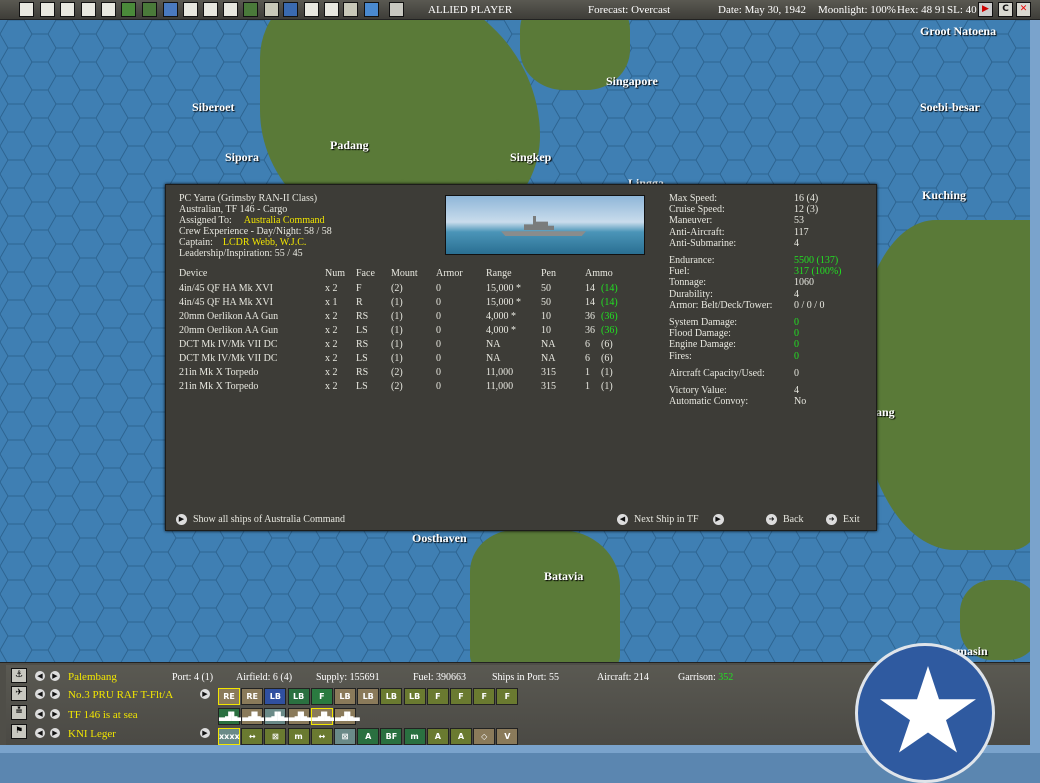  What do you see at coordinates (260, 520) in the screenshot?
I see `show-all-ships-button: ▶ Show all ships of Australia Command` at bounding box center [260, 520].